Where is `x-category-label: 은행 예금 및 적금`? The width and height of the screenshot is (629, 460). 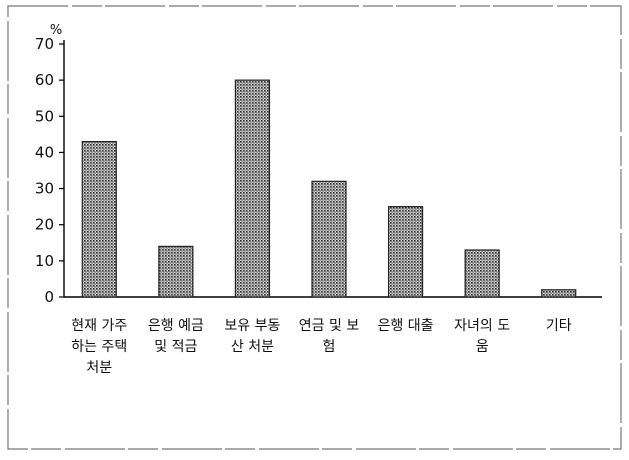
x-category-label: 은행 예금 및 적금 is located at coordinates (176, 336).